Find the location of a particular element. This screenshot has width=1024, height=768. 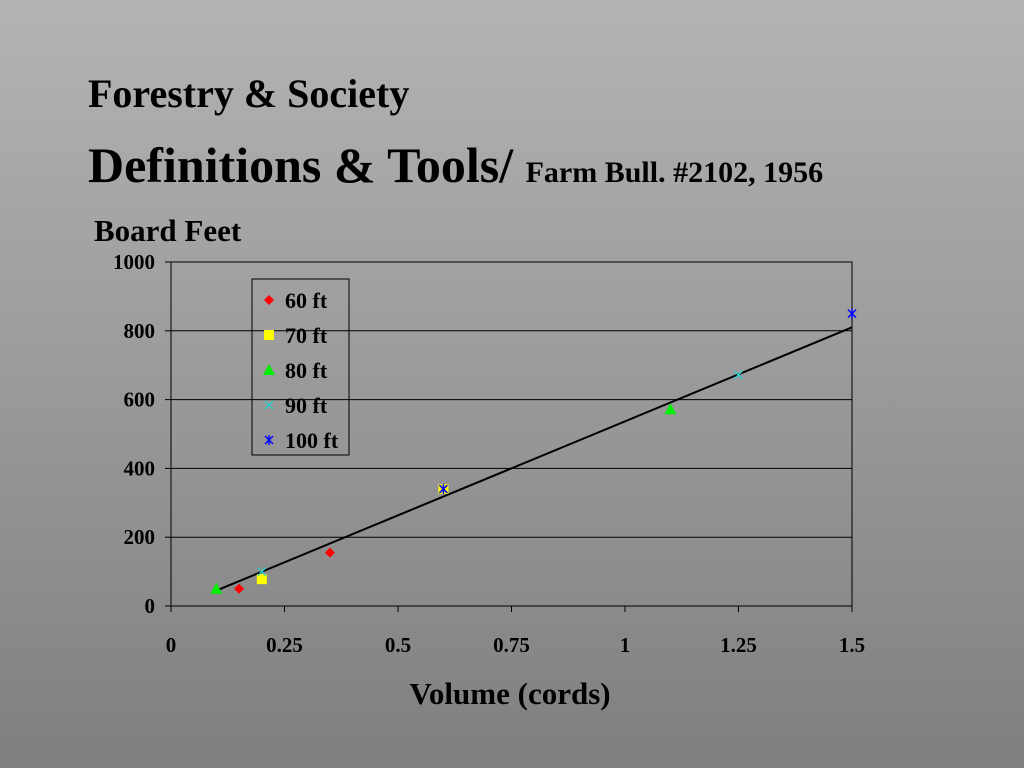

x-tick-label: 1.25 is located at coordinates (738, 645).